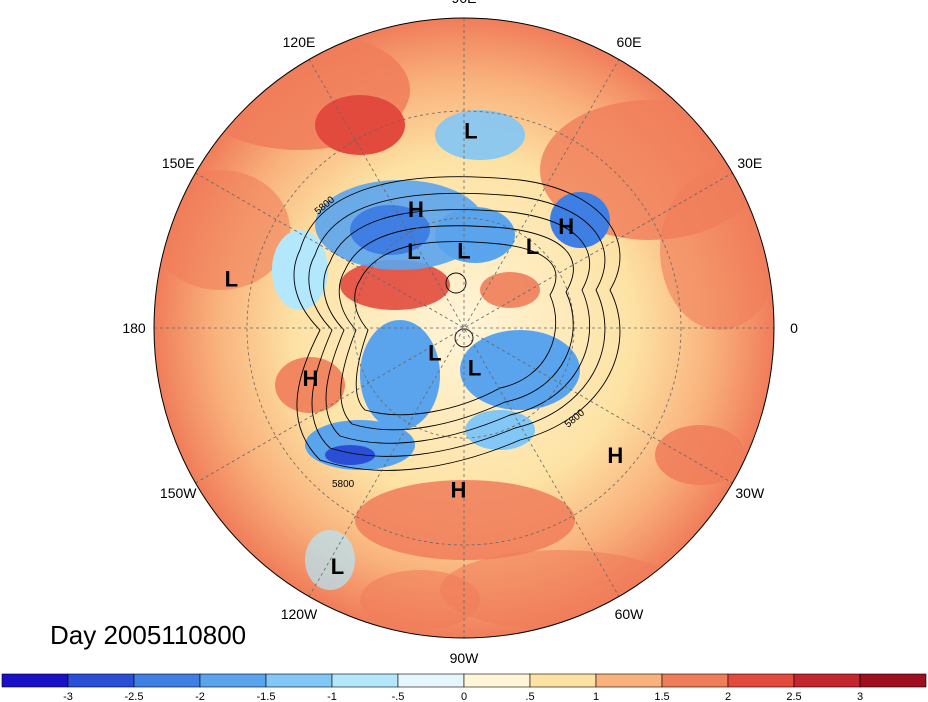 The image size is (928, 702). What do you see at coordinates (266, 696) in the screenshot?
I see `colorbar-label-3: -1.5` at bounding box center [266, 696].